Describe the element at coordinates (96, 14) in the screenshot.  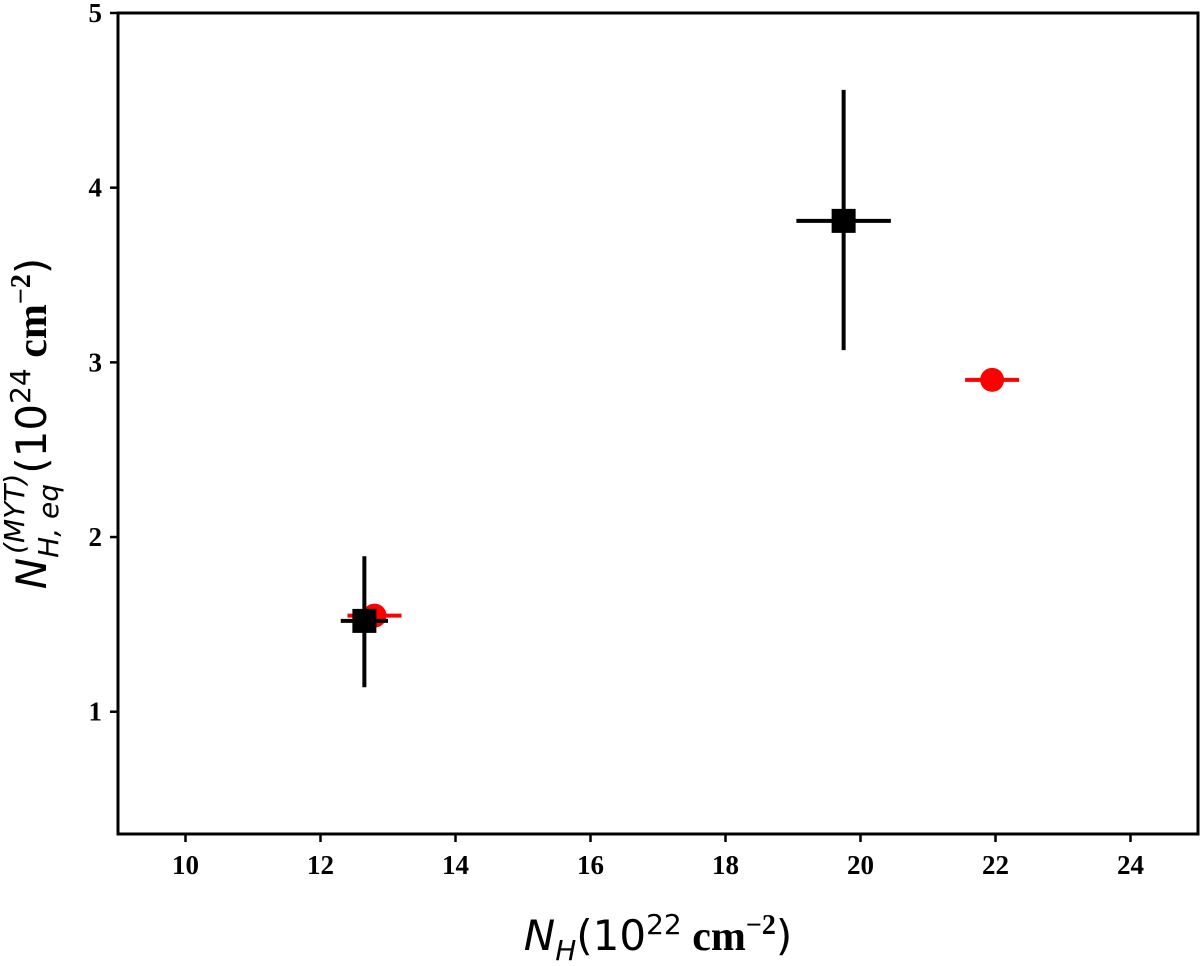
I see `y-tick-label: 5` at that location.